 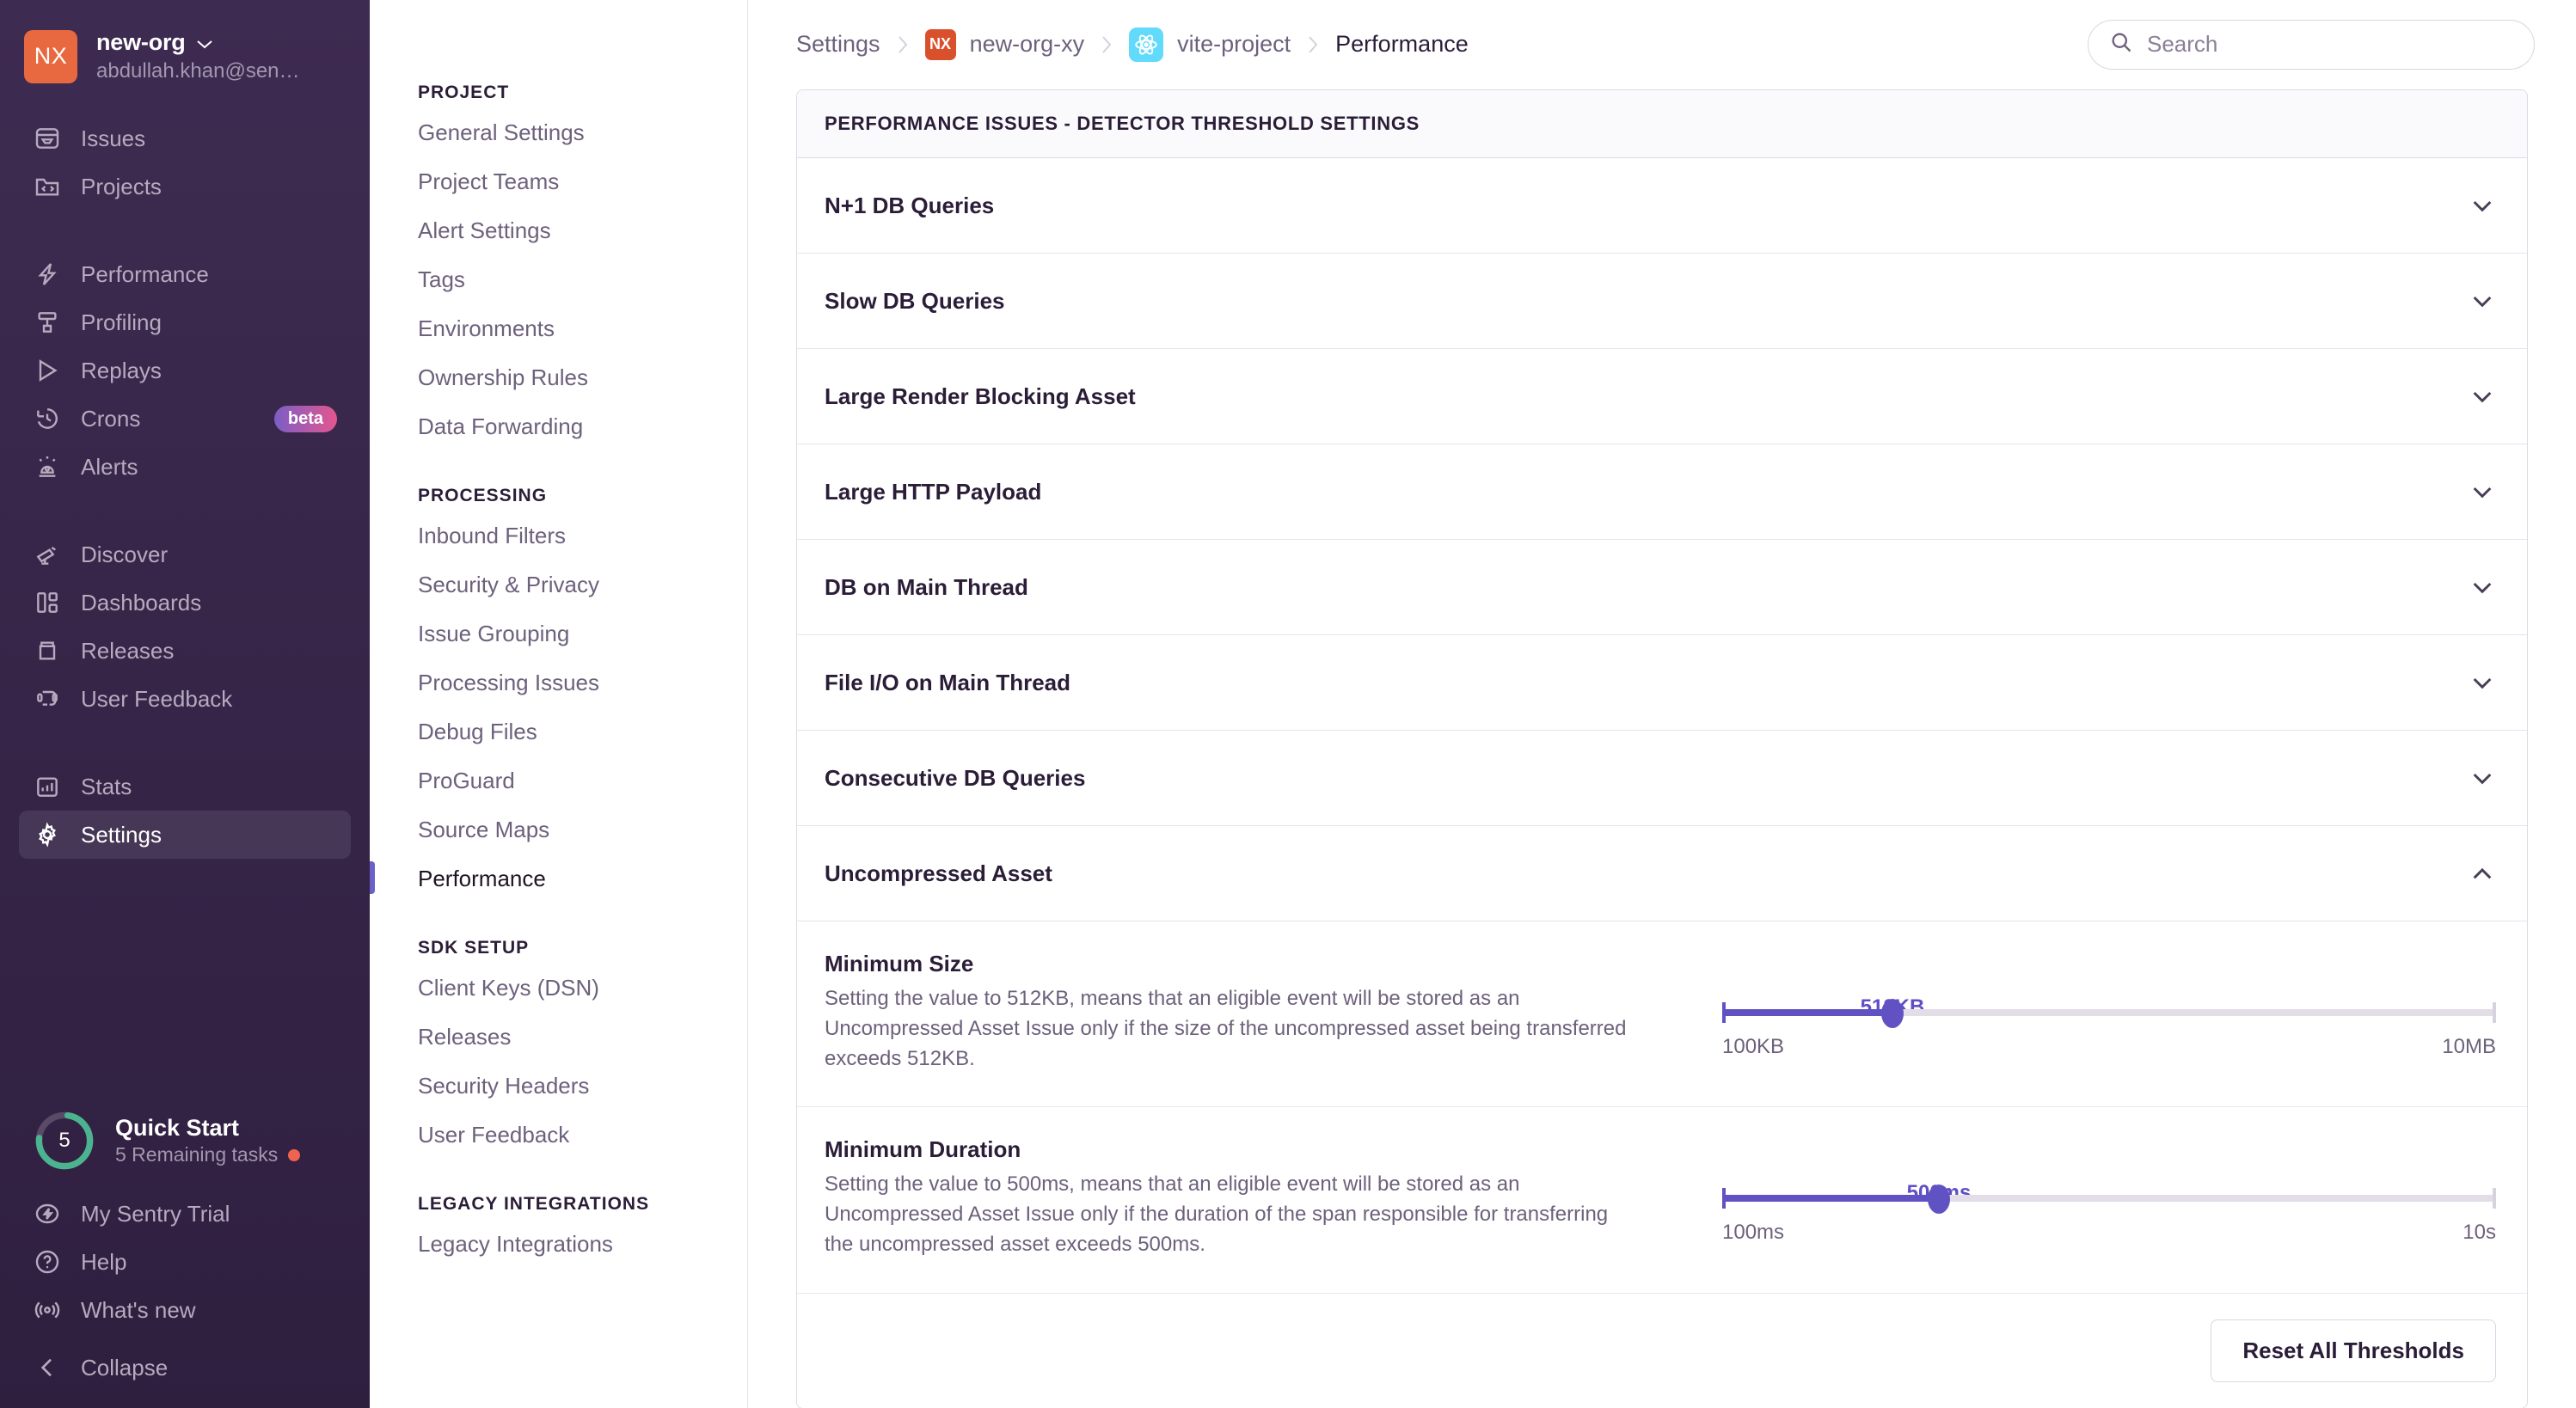 I want to click on sidebar-item-performance: Performance, so click(x=185, y=274).